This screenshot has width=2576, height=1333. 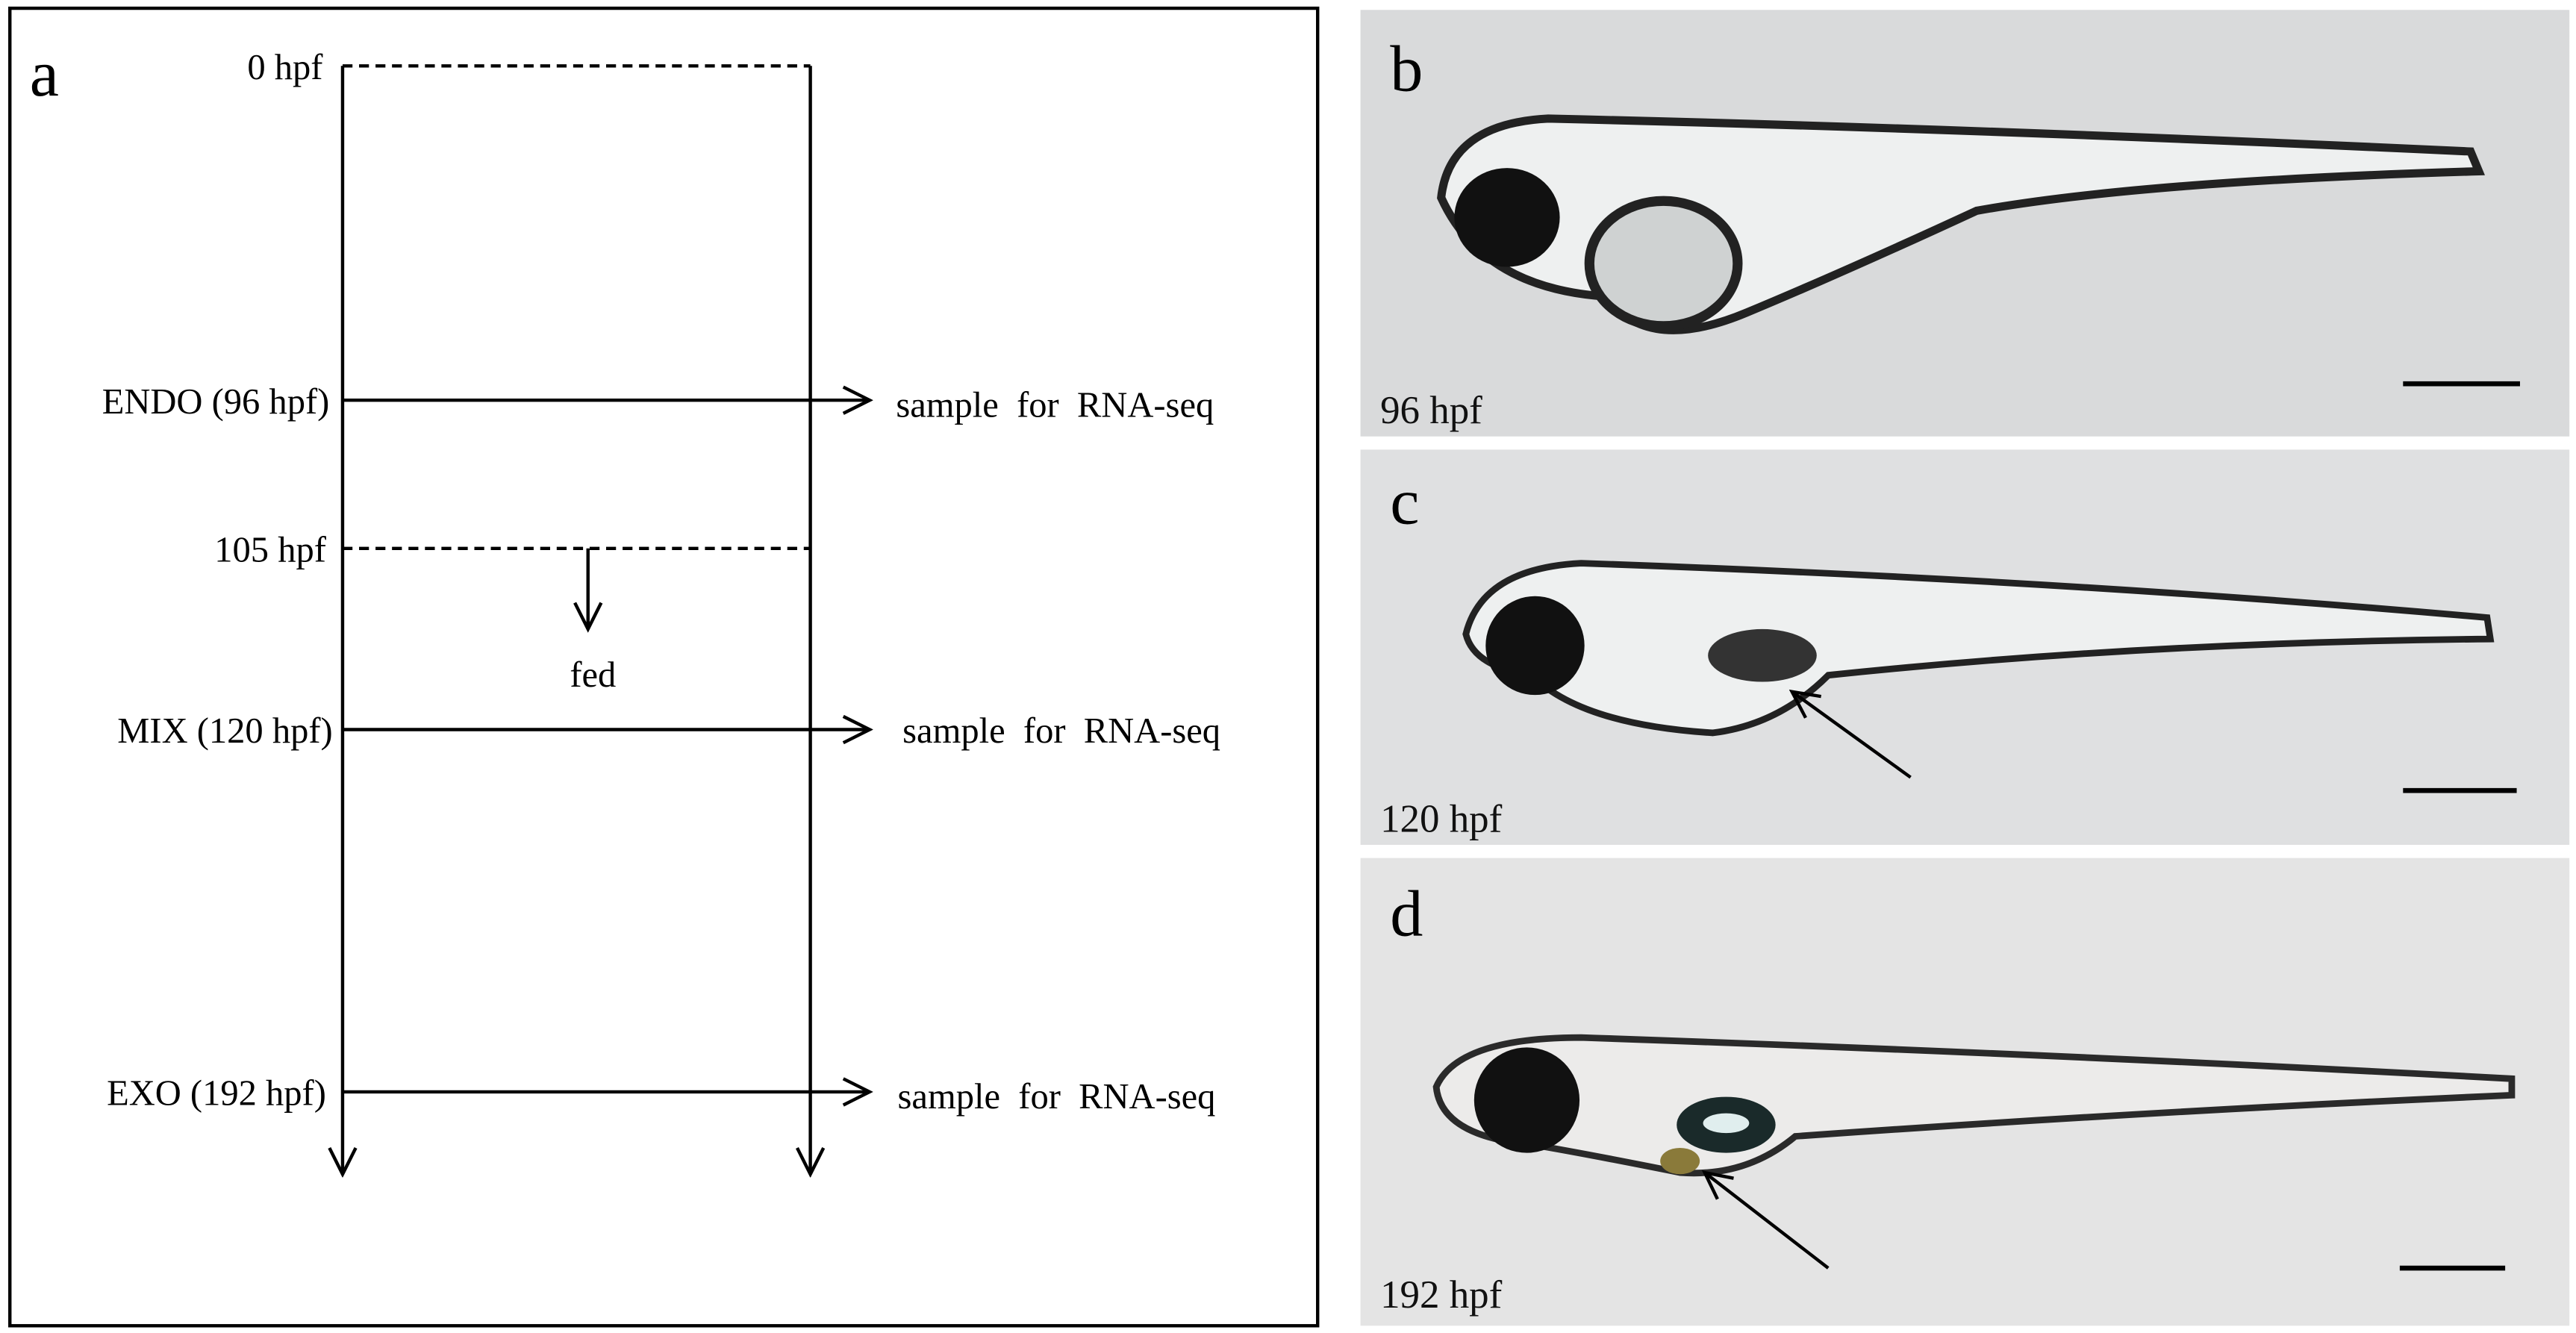 I want to click on timepoint: ENDO (96 hpf), so click(x=216, y=402).